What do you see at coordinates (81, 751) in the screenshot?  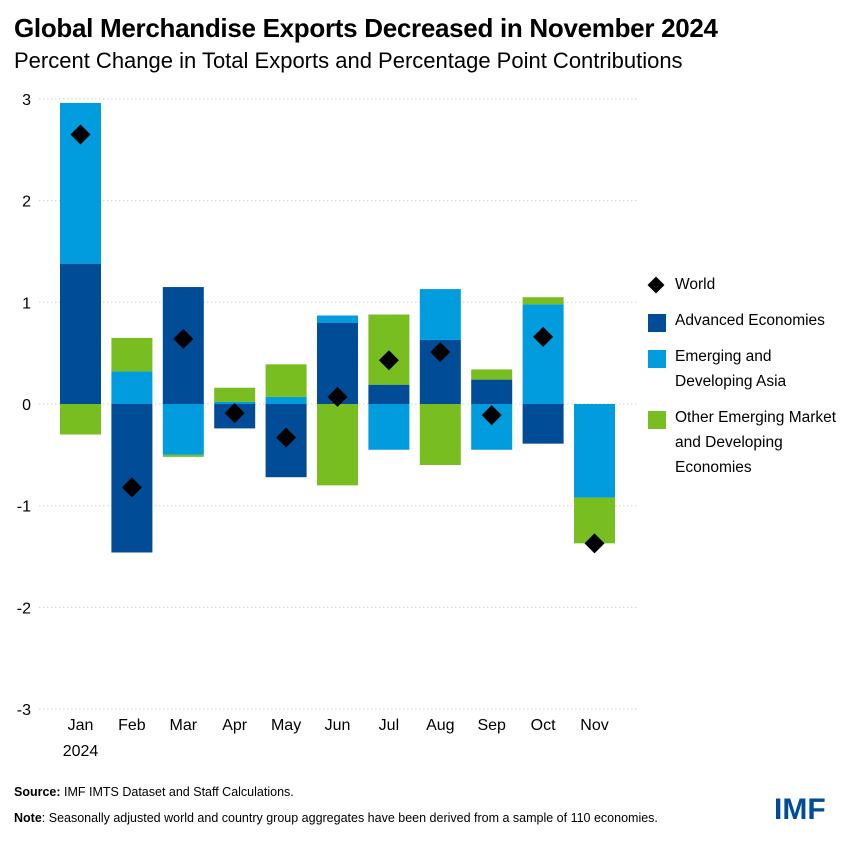 I see `x-year-label: 2024` at bounding box center [81, 751].